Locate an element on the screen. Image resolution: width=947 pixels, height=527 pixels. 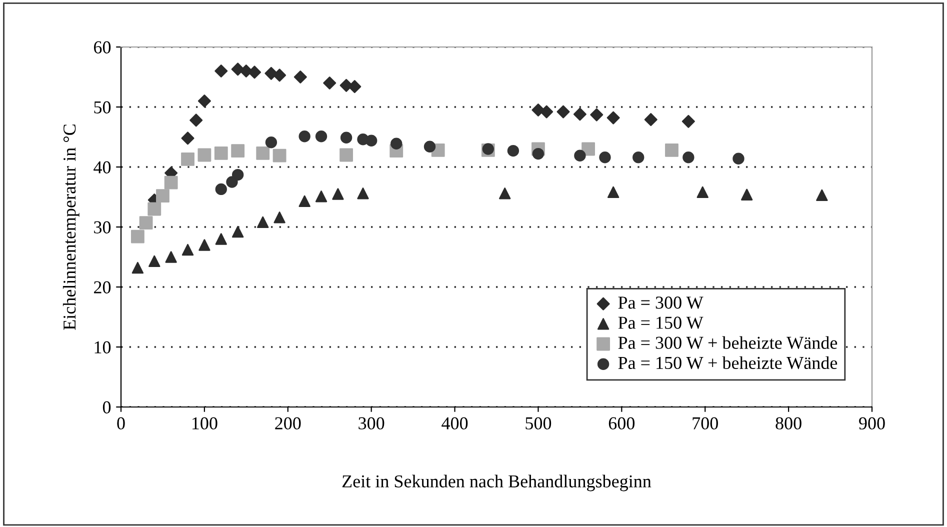
y-tick-label: 50 is located at coordinates (102, 107).